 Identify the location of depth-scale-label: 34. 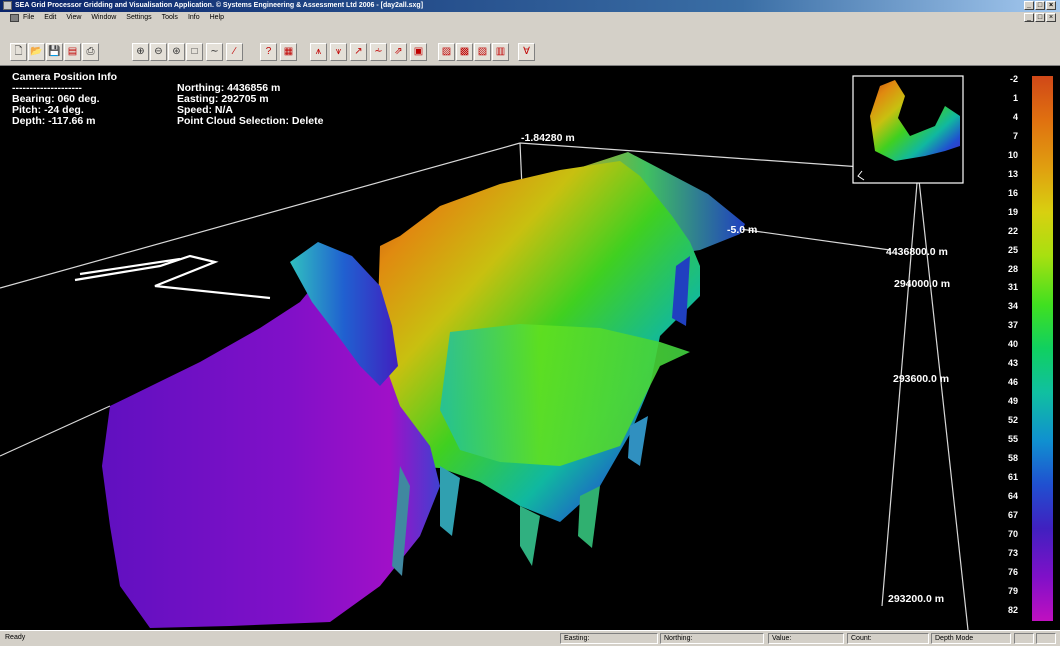
(1012, 306).